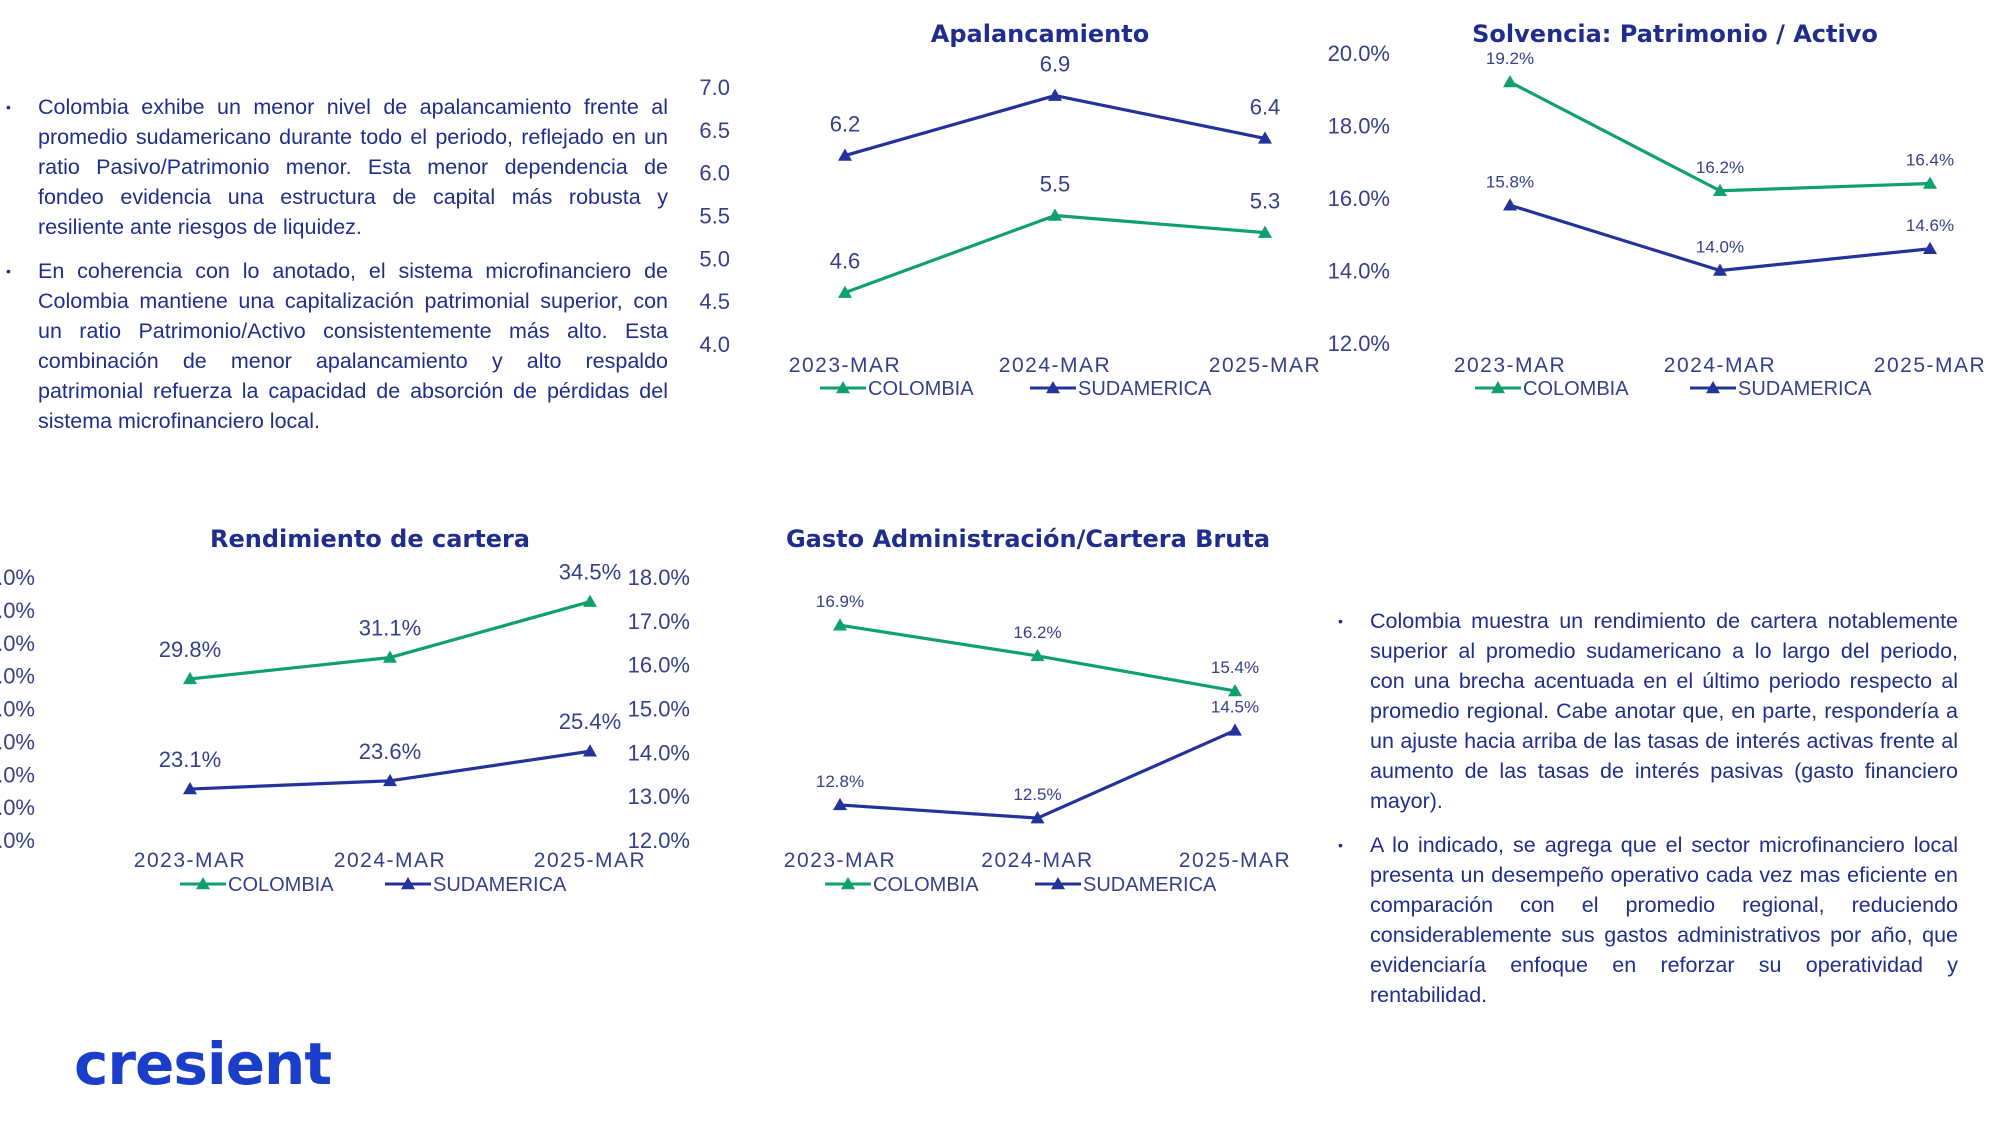 The width and height of the screenshot is (2000, 1125). Describe the element at coordinates (1055, 184) in the screenshot. I see `data-label: 5.5` at that location.